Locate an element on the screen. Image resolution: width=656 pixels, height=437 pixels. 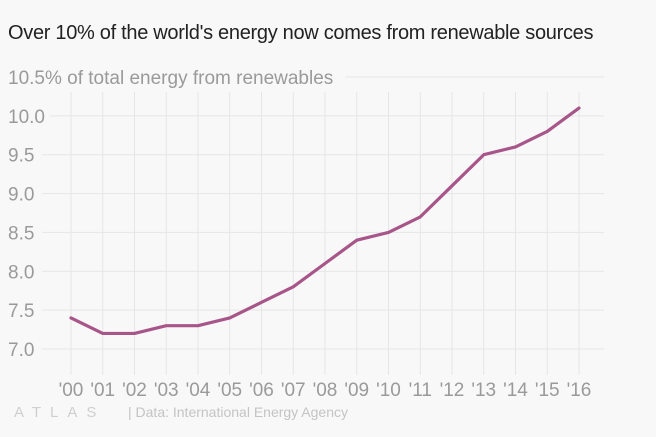
y-tick-label: 10.0 is located at coordinates (26, 117).